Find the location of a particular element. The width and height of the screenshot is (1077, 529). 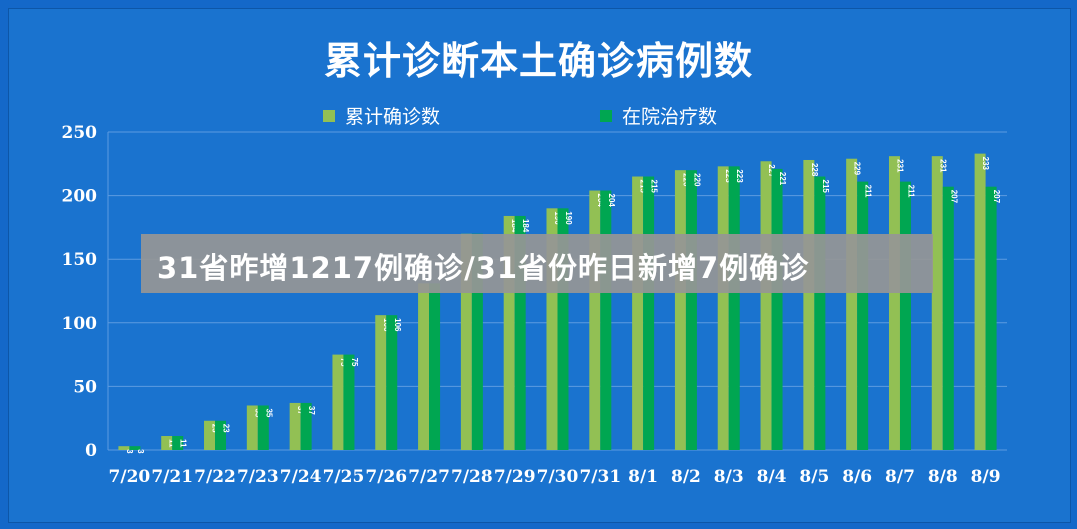

bar-data-label: 106 is located at coordinates (397, 325).